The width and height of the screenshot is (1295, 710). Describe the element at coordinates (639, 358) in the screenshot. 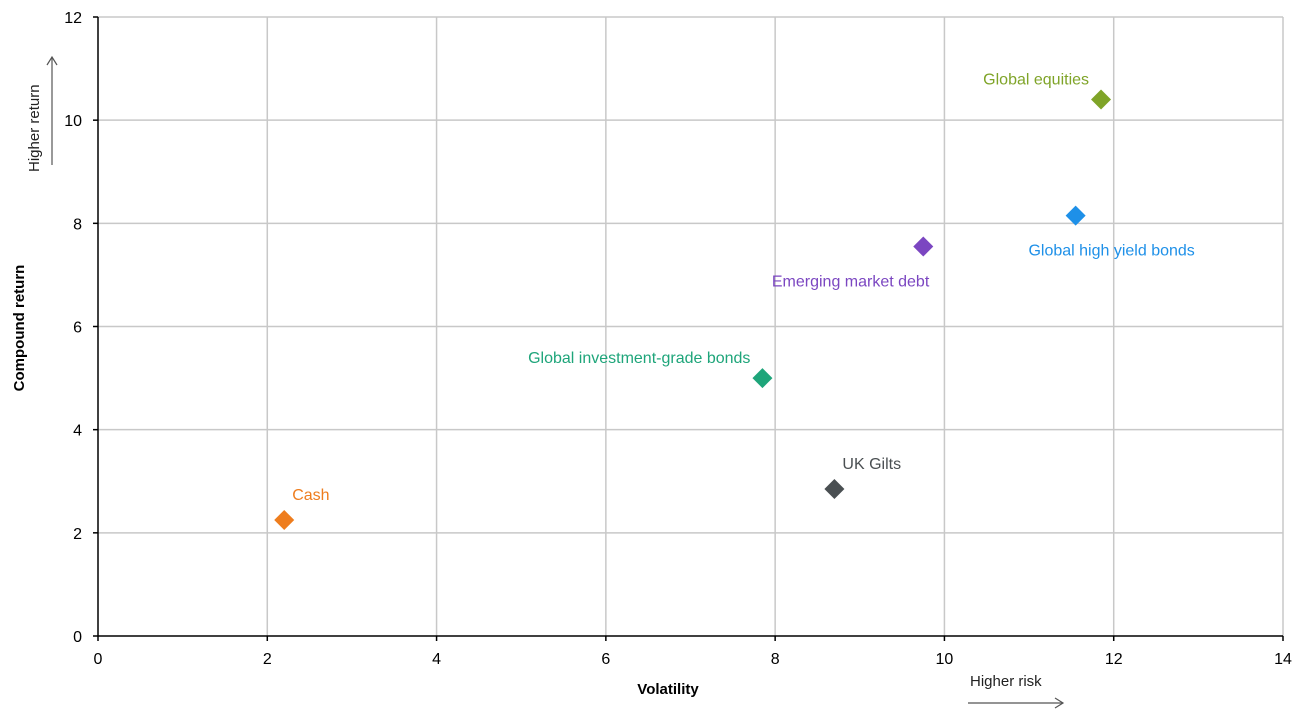

I see `label-global-investment-grade-bonds: Global investment-grade bonds` at that location.